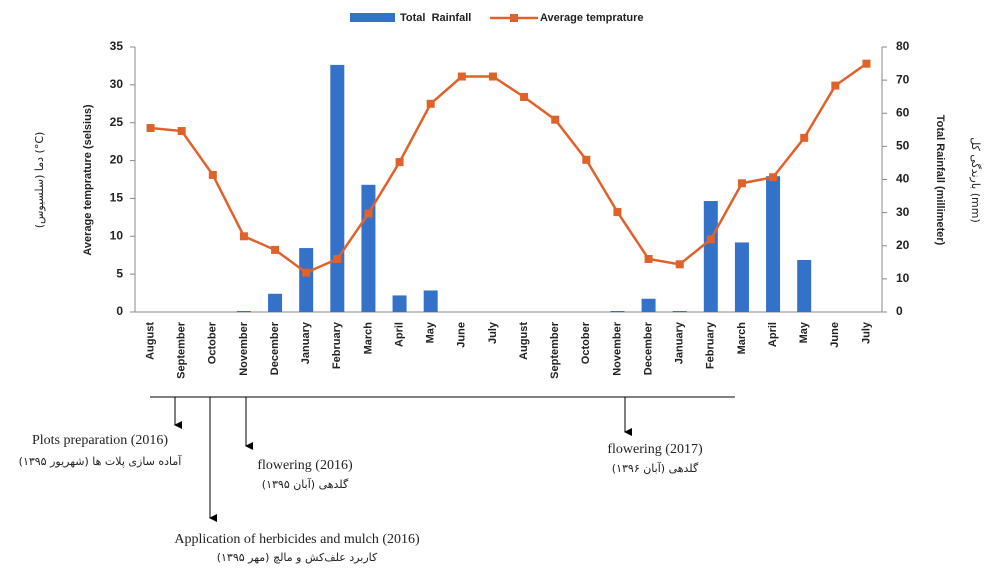 The image size is (991, 568). What do you see at coordinates (100, 440) in the screenshot?
I see `annotation: Plots preparation (2016)` at bounding box center [100, 440].